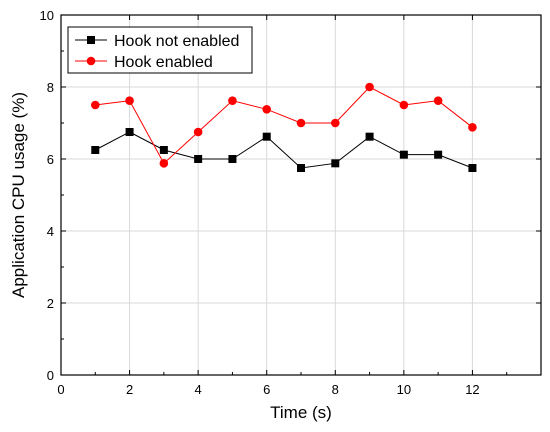 Image resolution: width=550 pixels, height=432 pixels. I want to click on y-tick-label: 0, so click(50, 375).